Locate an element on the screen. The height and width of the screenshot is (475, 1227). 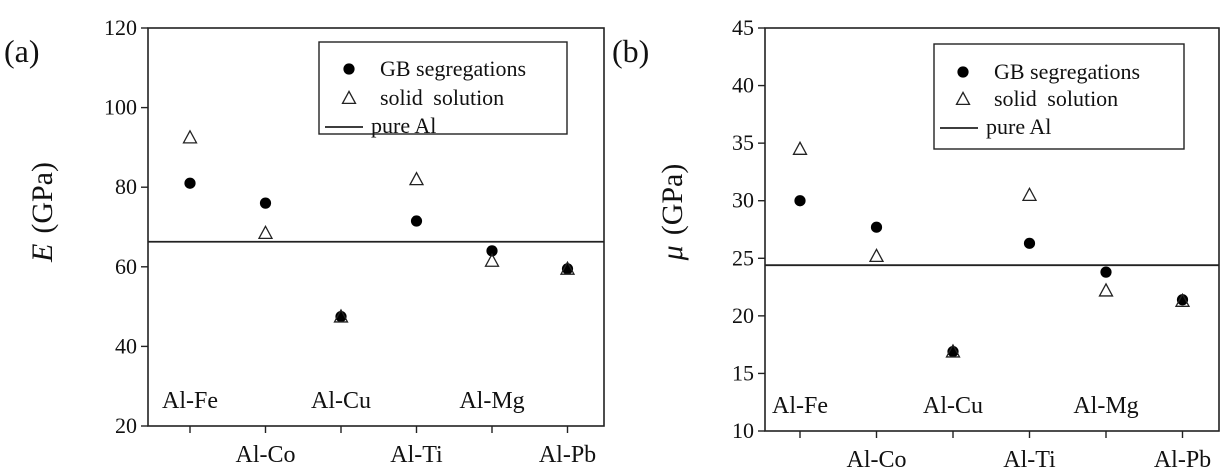
y-axis-label: E (GPa) is located at coordinates (42, 212).